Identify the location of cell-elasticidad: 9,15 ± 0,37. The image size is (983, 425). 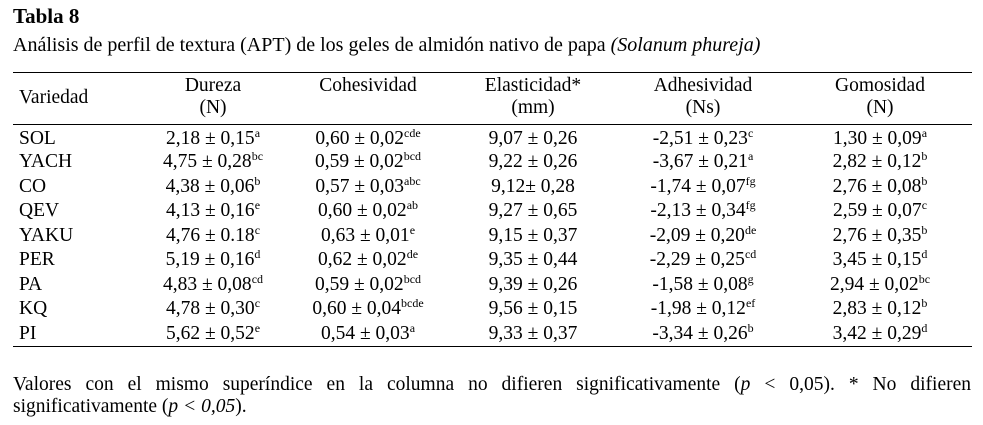
(533, 236).